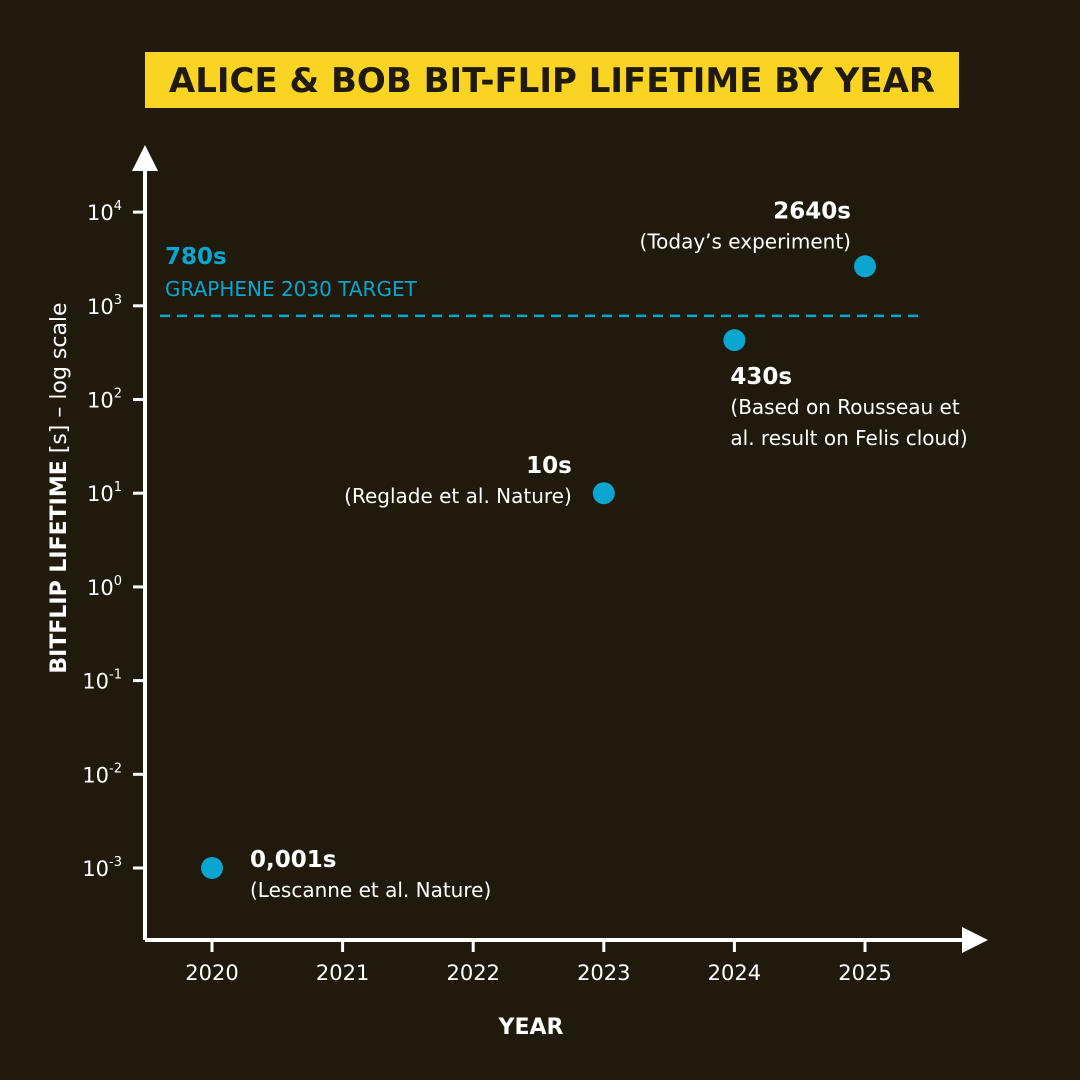 The height and width of the screenshot is (1080, 1080). I want to click on x-axis-arrow, so click(975, 940).